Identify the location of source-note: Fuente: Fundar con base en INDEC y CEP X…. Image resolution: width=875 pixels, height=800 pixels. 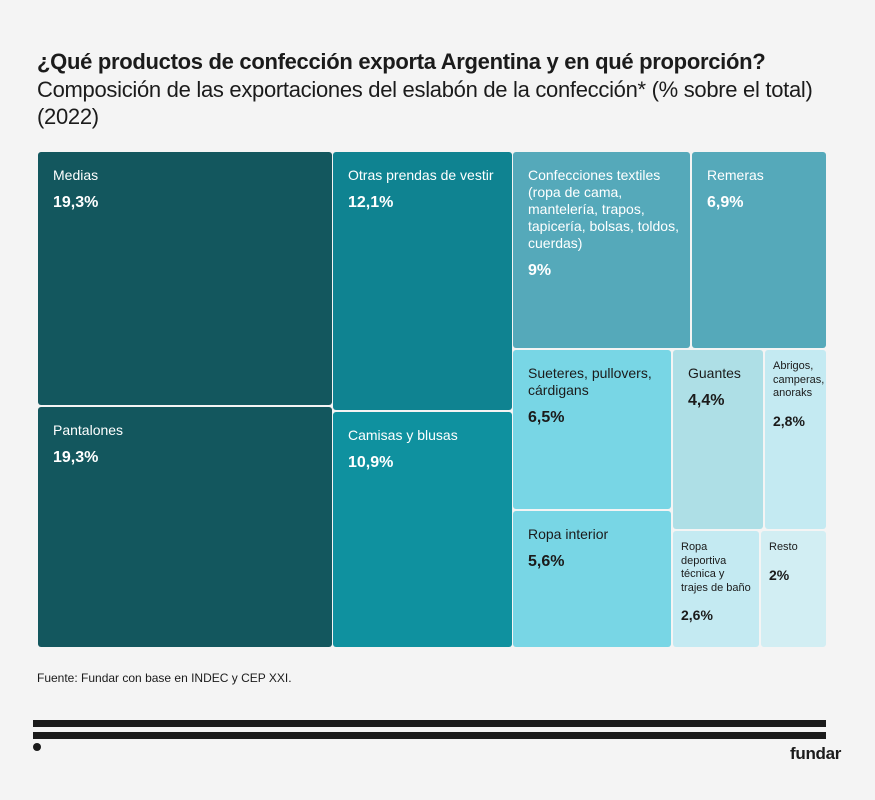
(164, 678).